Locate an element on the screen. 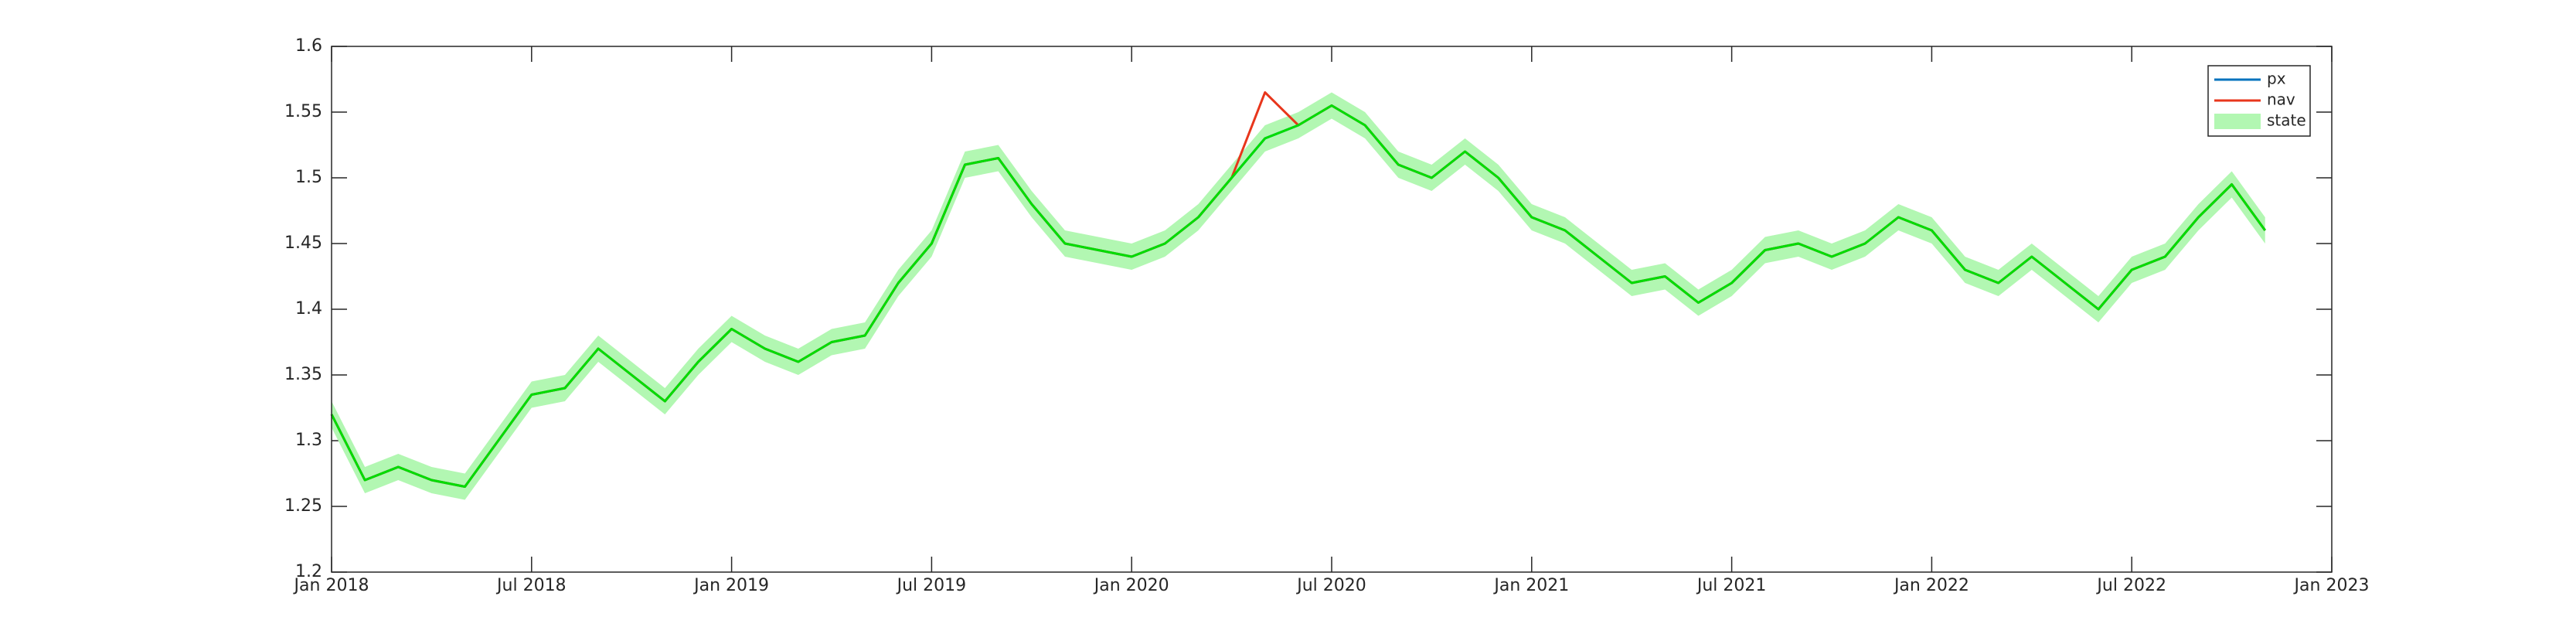 This screenshot has height=644, width=2576. x-tick-label: Jul 2021 is located at coordinates (1732, 585).